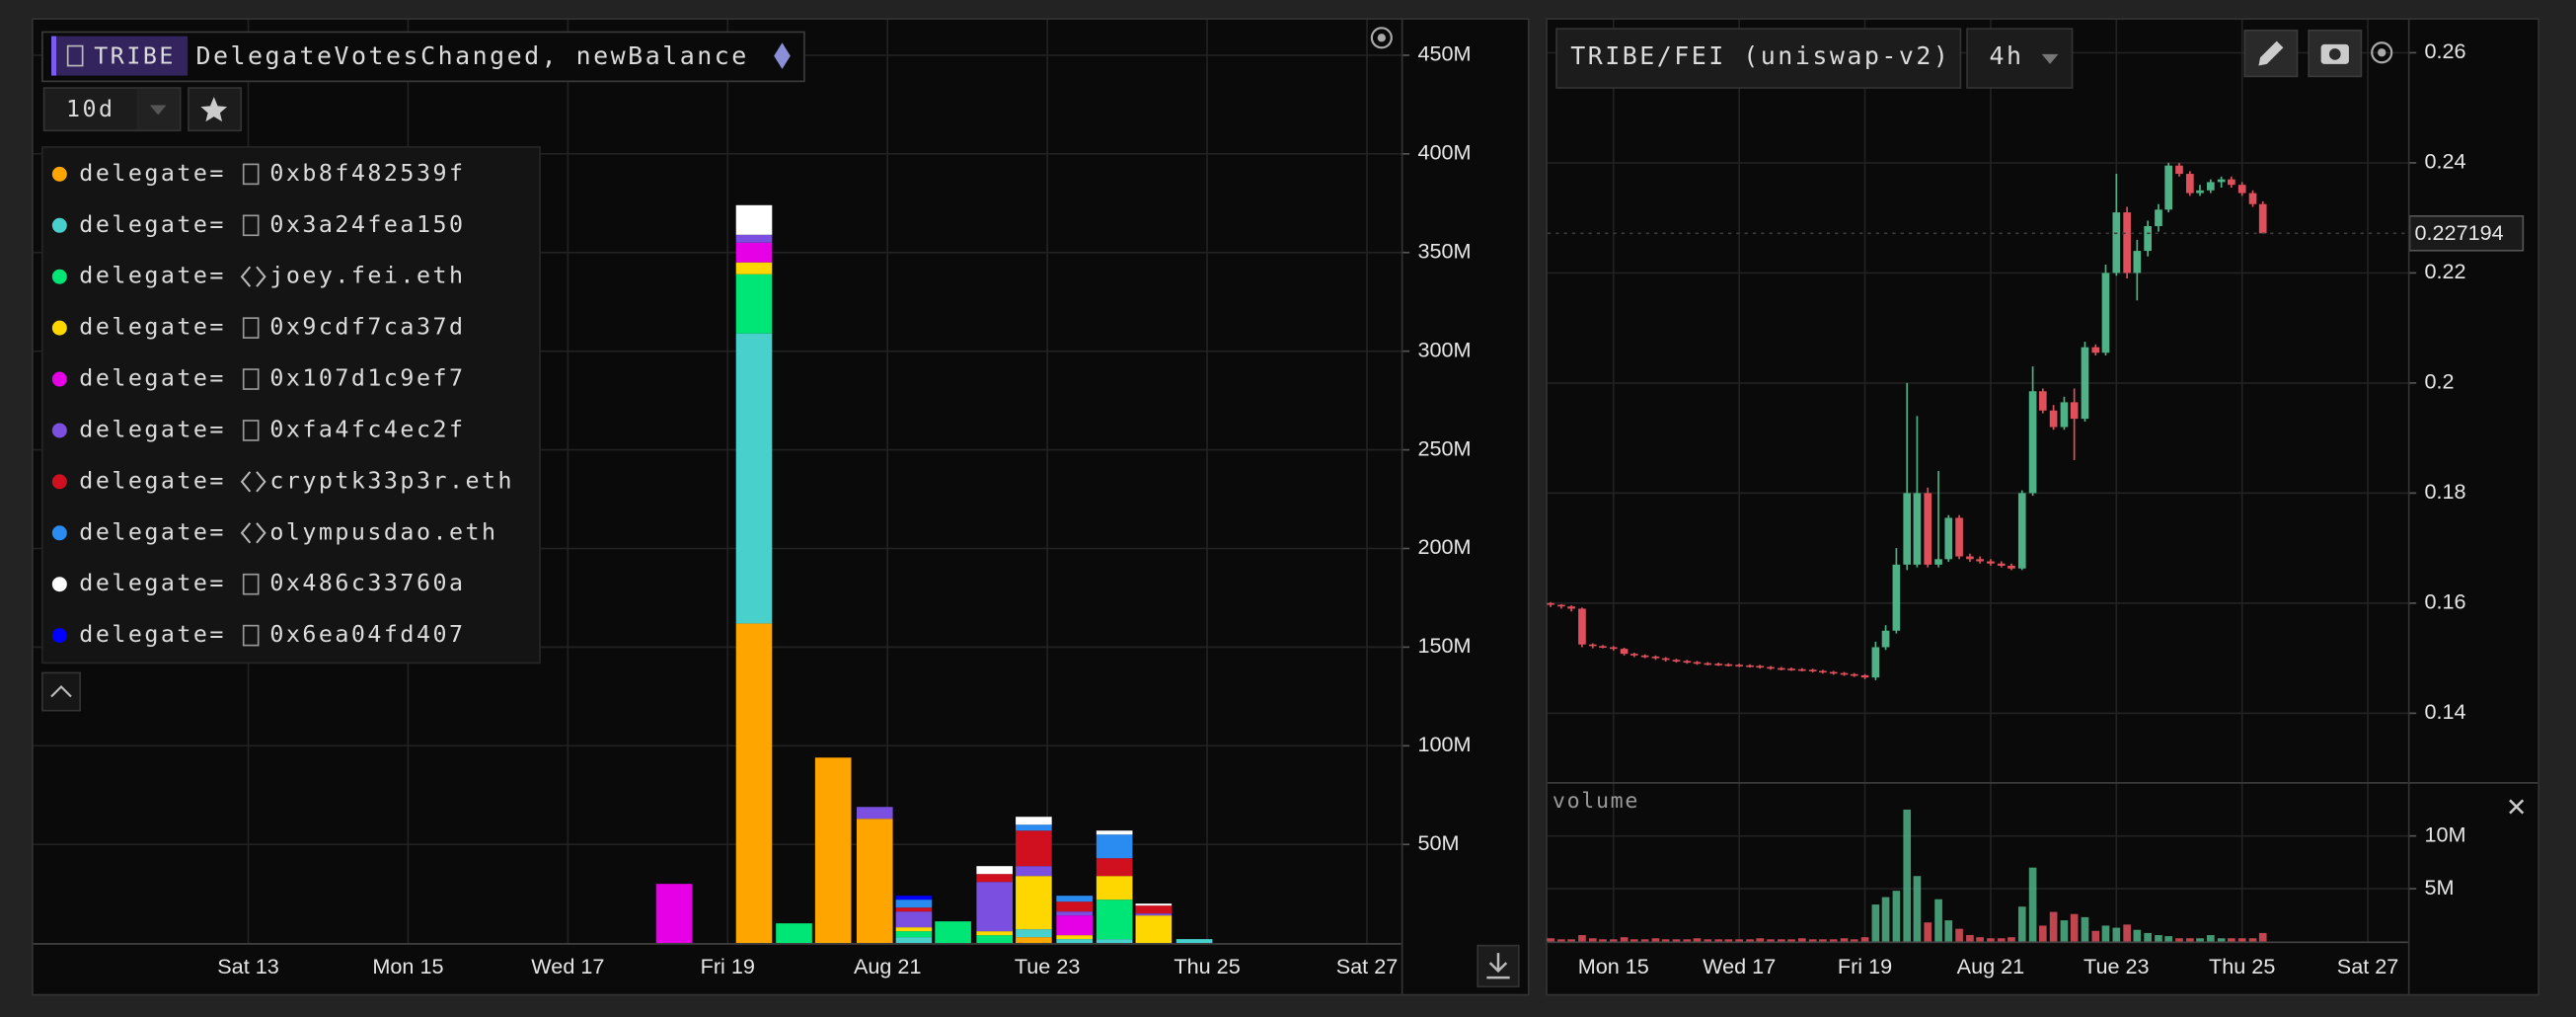  Describe the element at coordinates (259, 327) in the screenshot. I see `legend-entry: delegate= 0x9cdf7ca37d` at that location.